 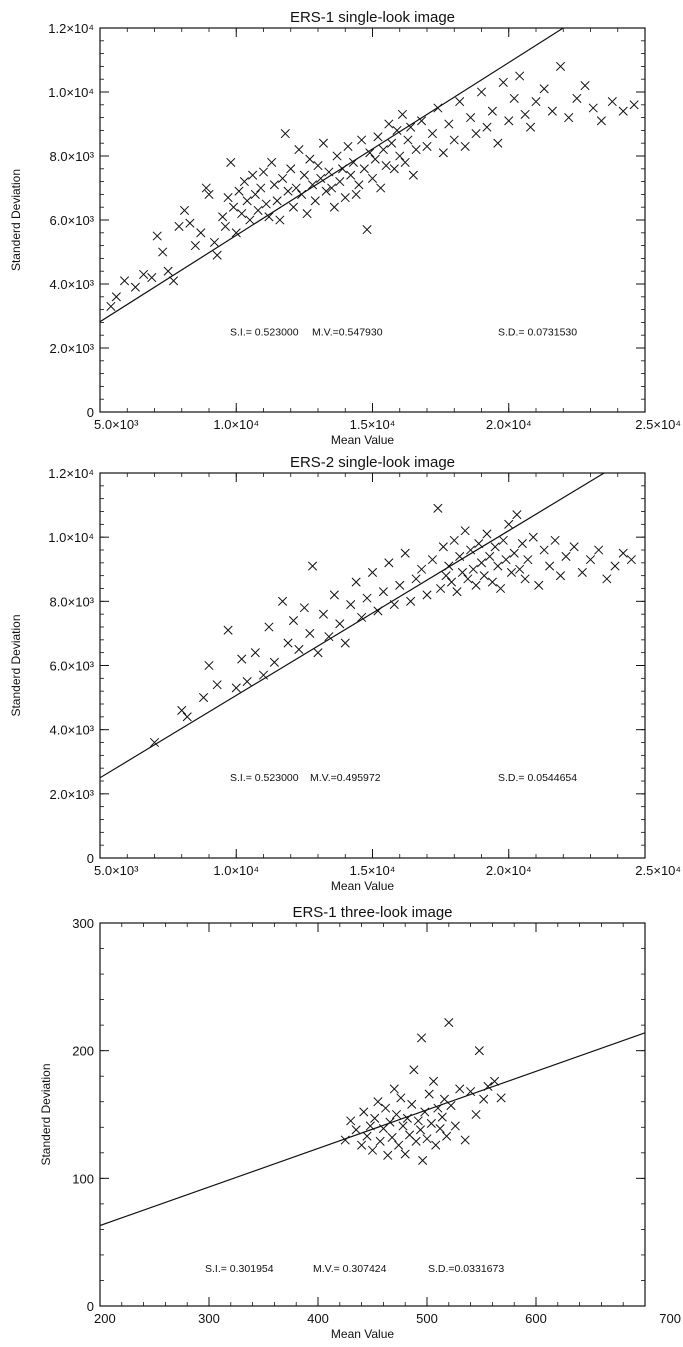 I want to click on y-tick-label: 1.2×10⁴, so click(x=71, y=473).